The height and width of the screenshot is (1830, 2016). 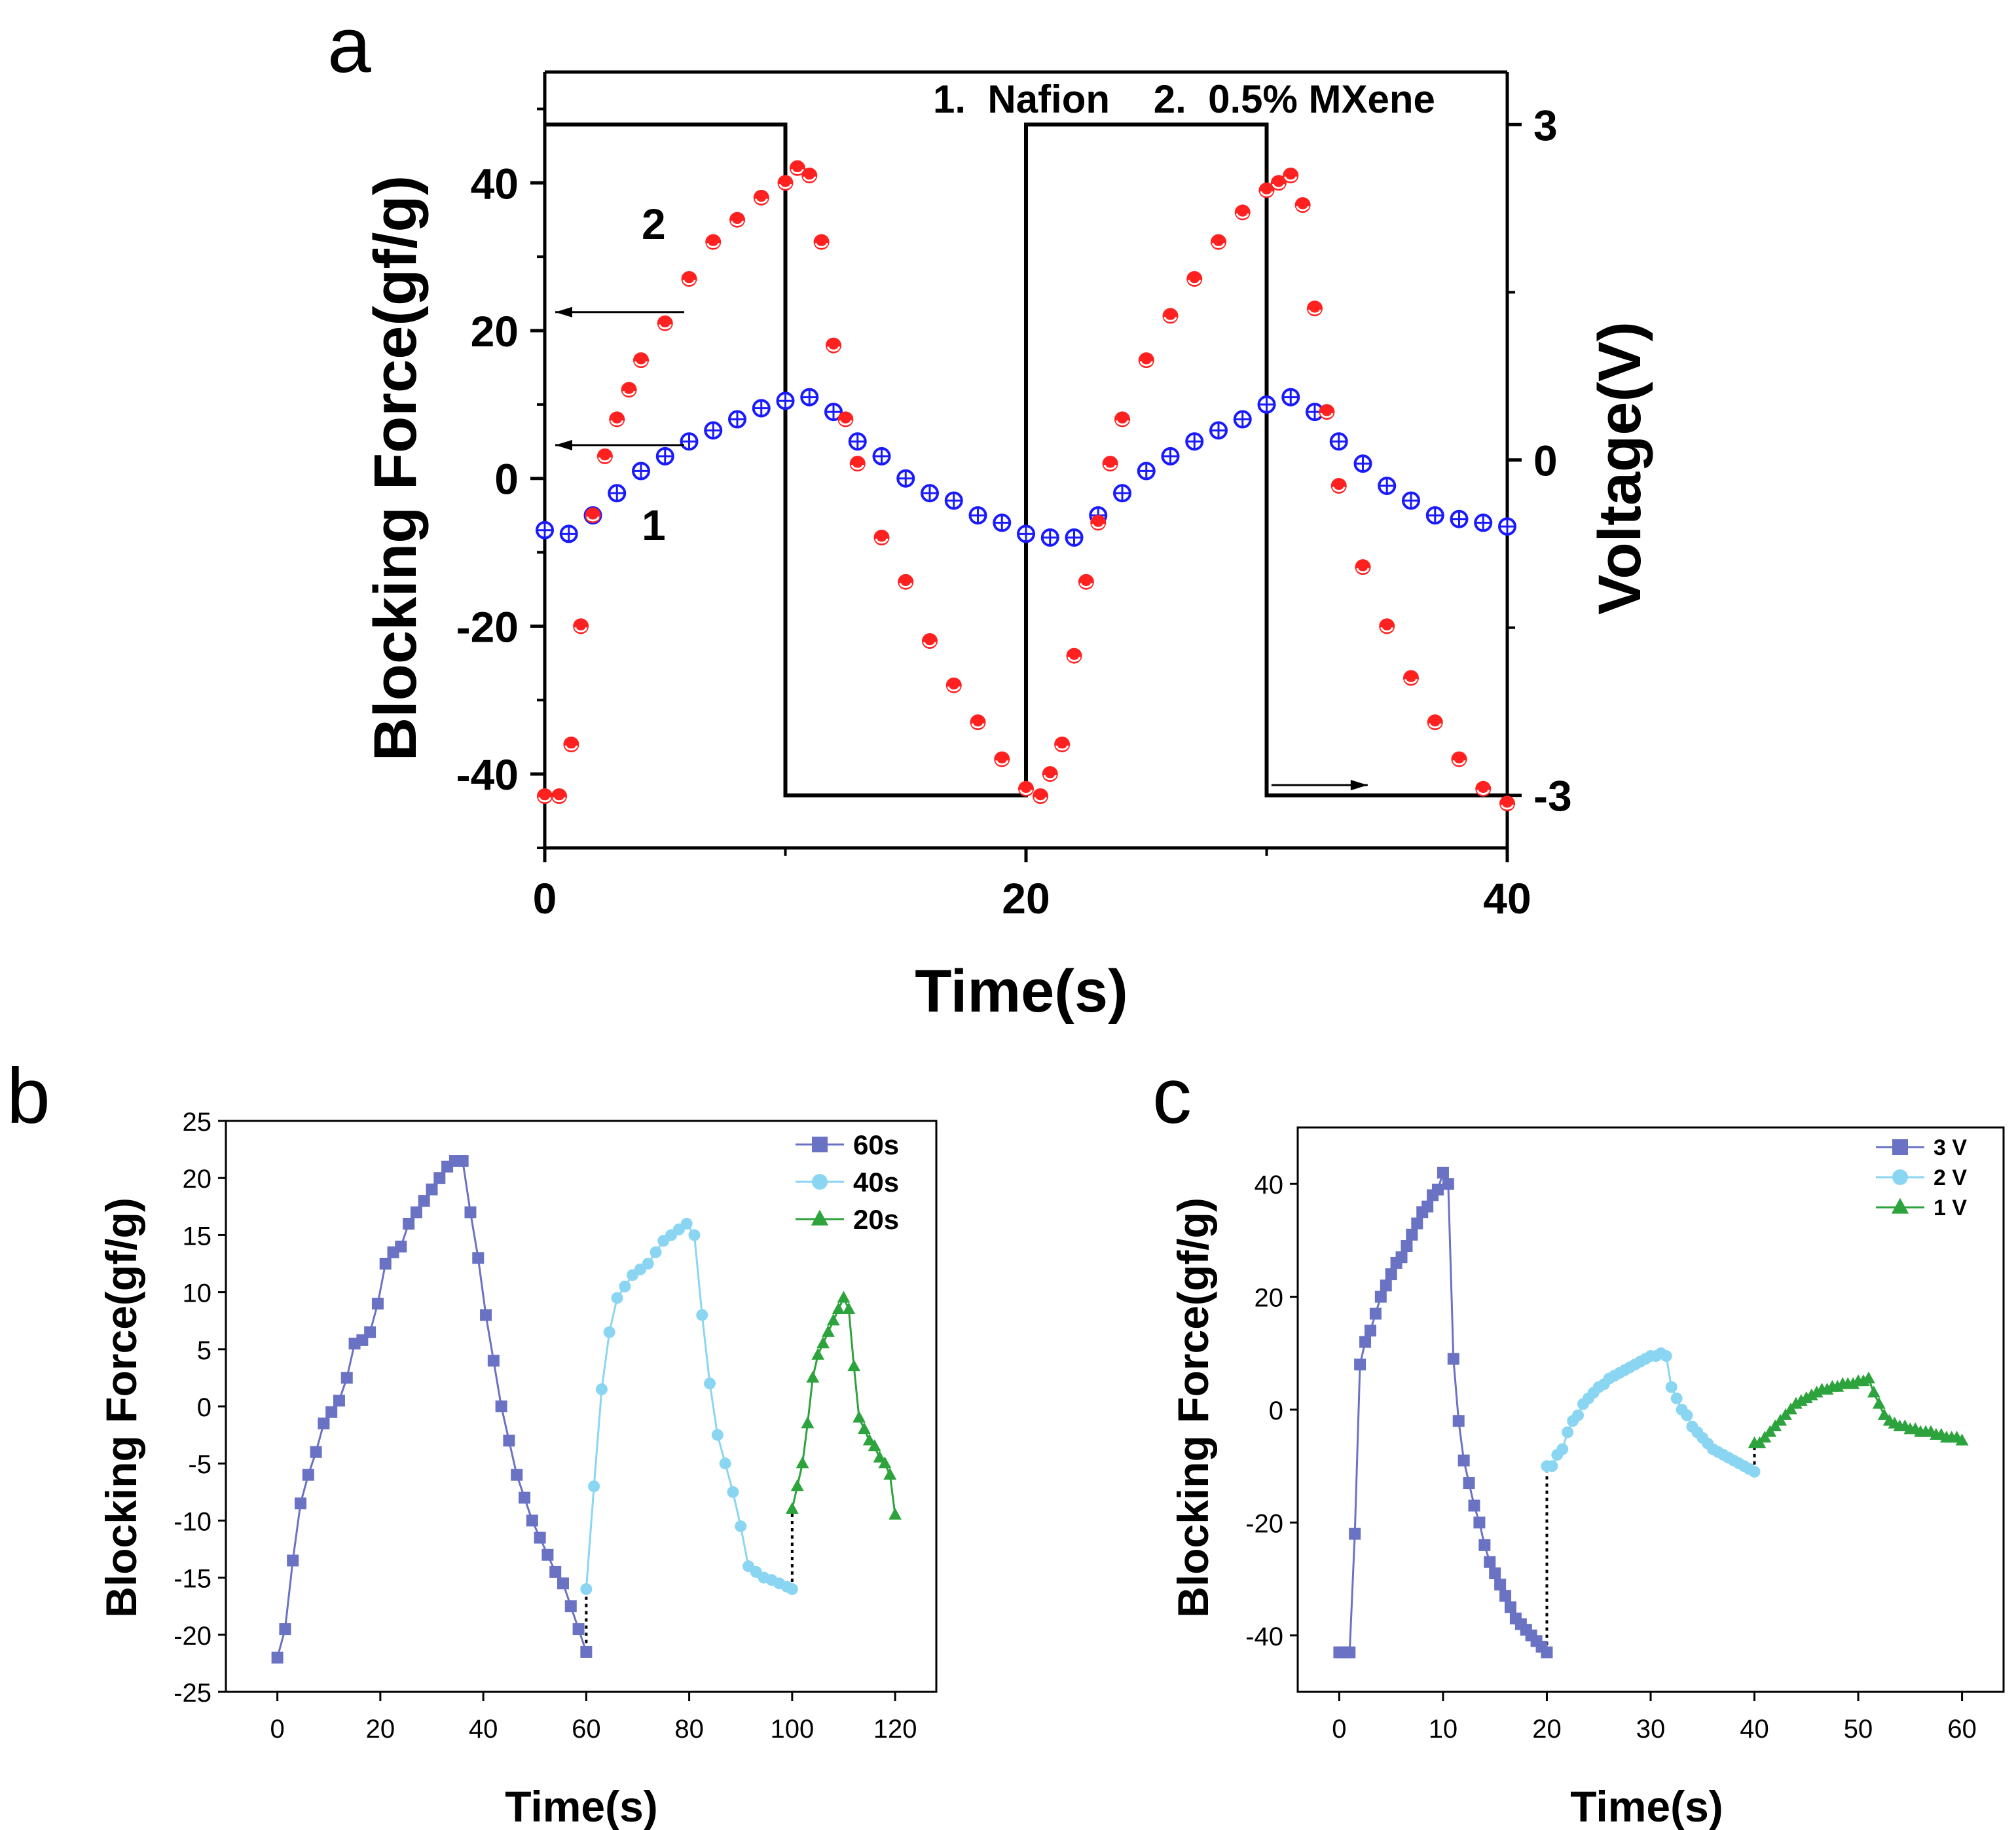 What do you see at coordinates (495, 331) in the screenshot?
I see `a-ytick-label: 20` at bounding box center [495, 331].